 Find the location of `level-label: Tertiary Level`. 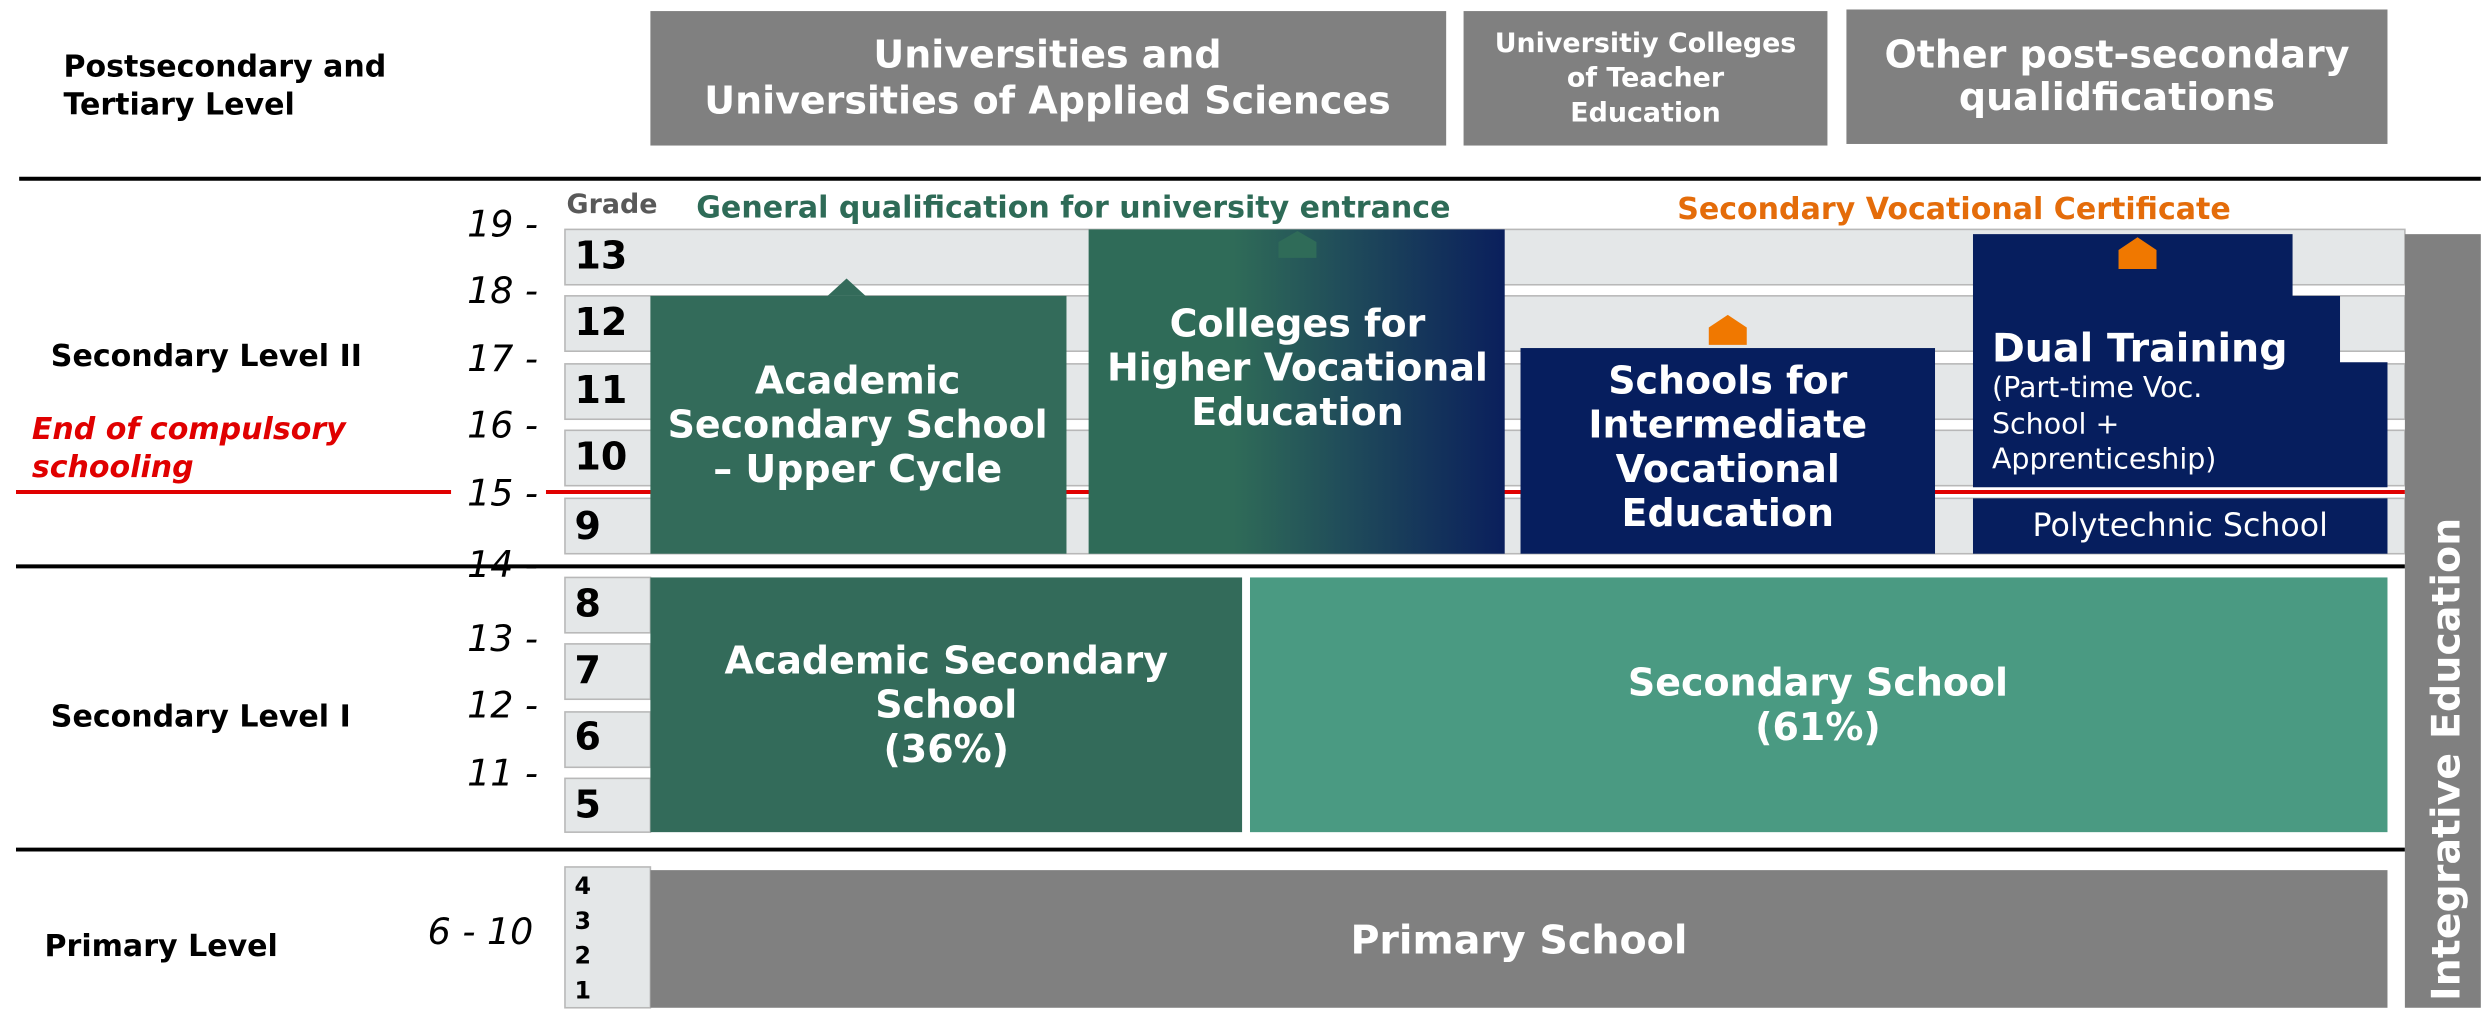

level-label: Tertiary Level is located at coordinates (178, 104).